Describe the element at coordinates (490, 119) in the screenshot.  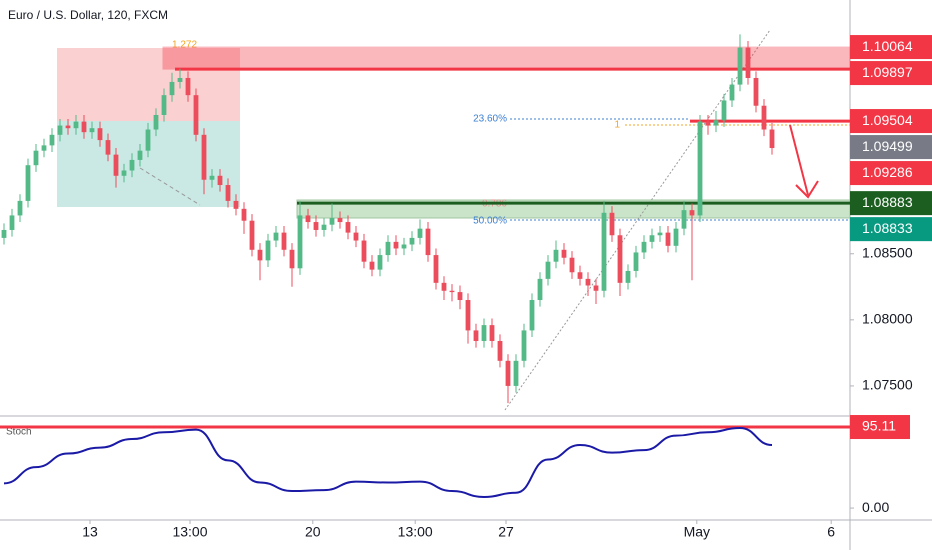
I see `fib-label: 23.60%` at that location.